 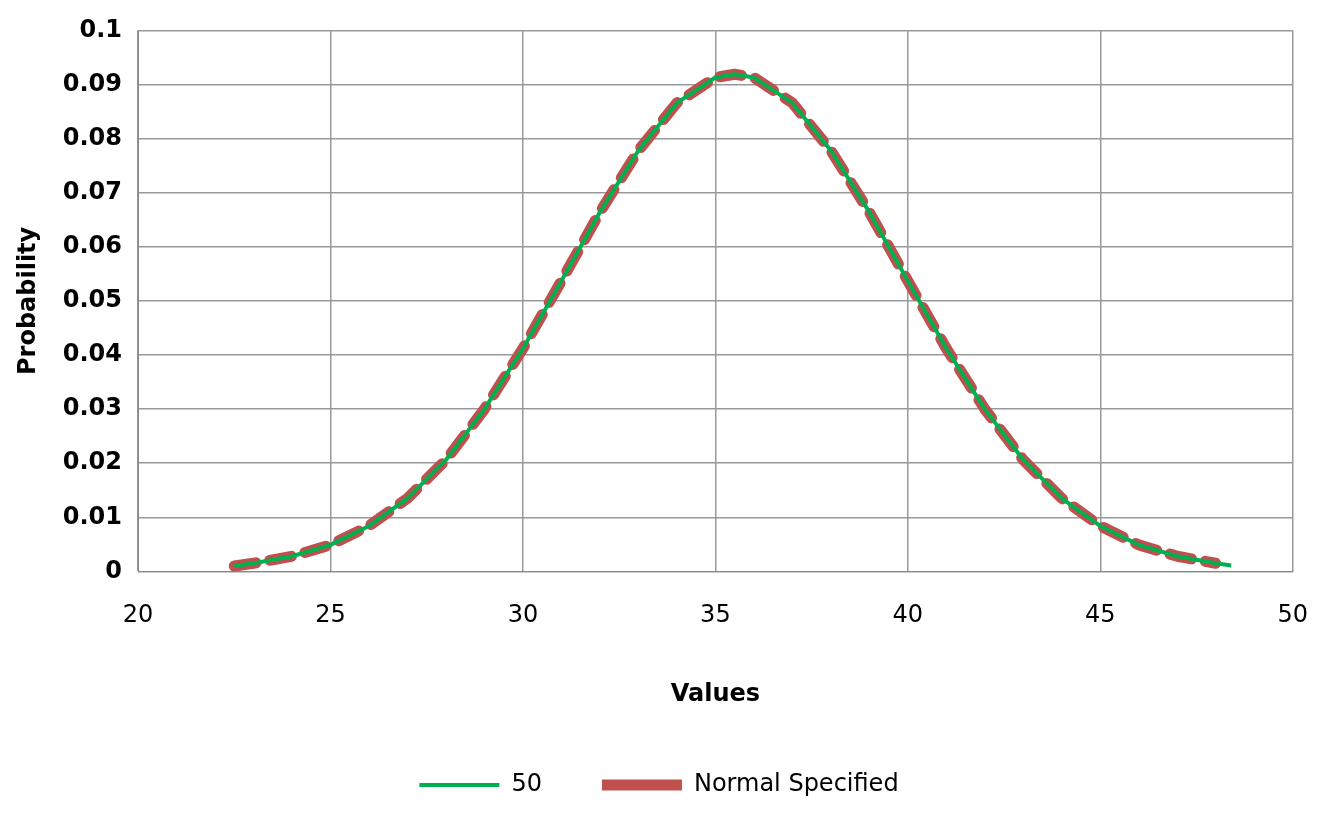 I want to click on y-tick-label: 0.09, so click(x=92, y=82).